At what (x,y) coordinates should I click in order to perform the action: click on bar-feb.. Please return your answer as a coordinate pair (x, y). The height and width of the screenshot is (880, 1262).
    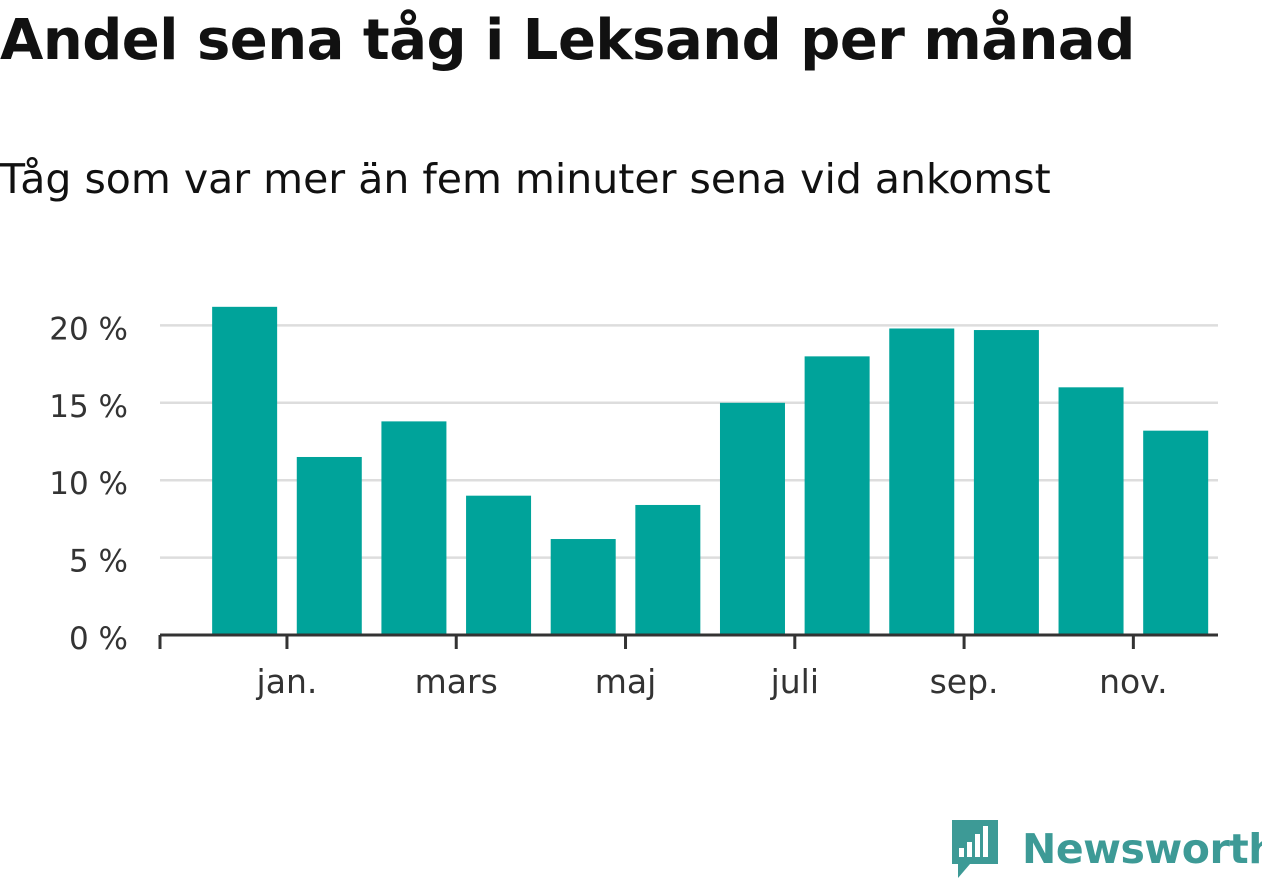
    Looking at the image, I should click on (414, 528).